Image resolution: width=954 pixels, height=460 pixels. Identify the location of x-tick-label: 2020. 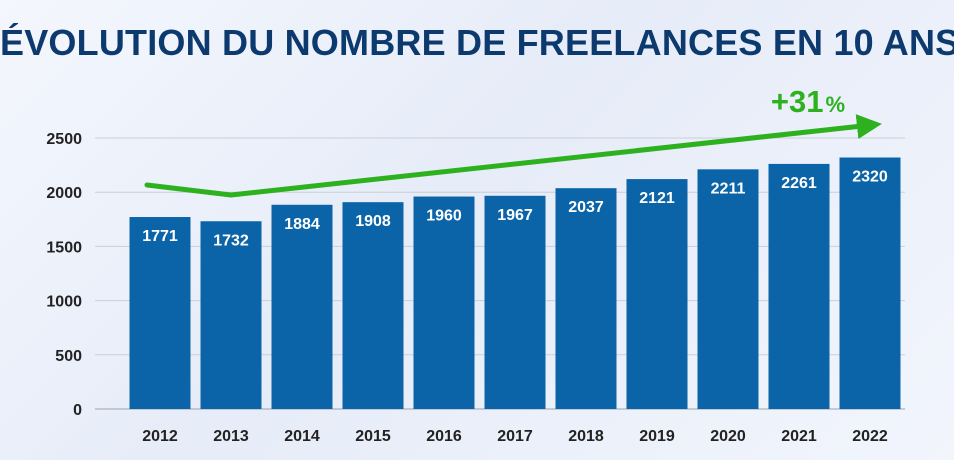
(728, 436).